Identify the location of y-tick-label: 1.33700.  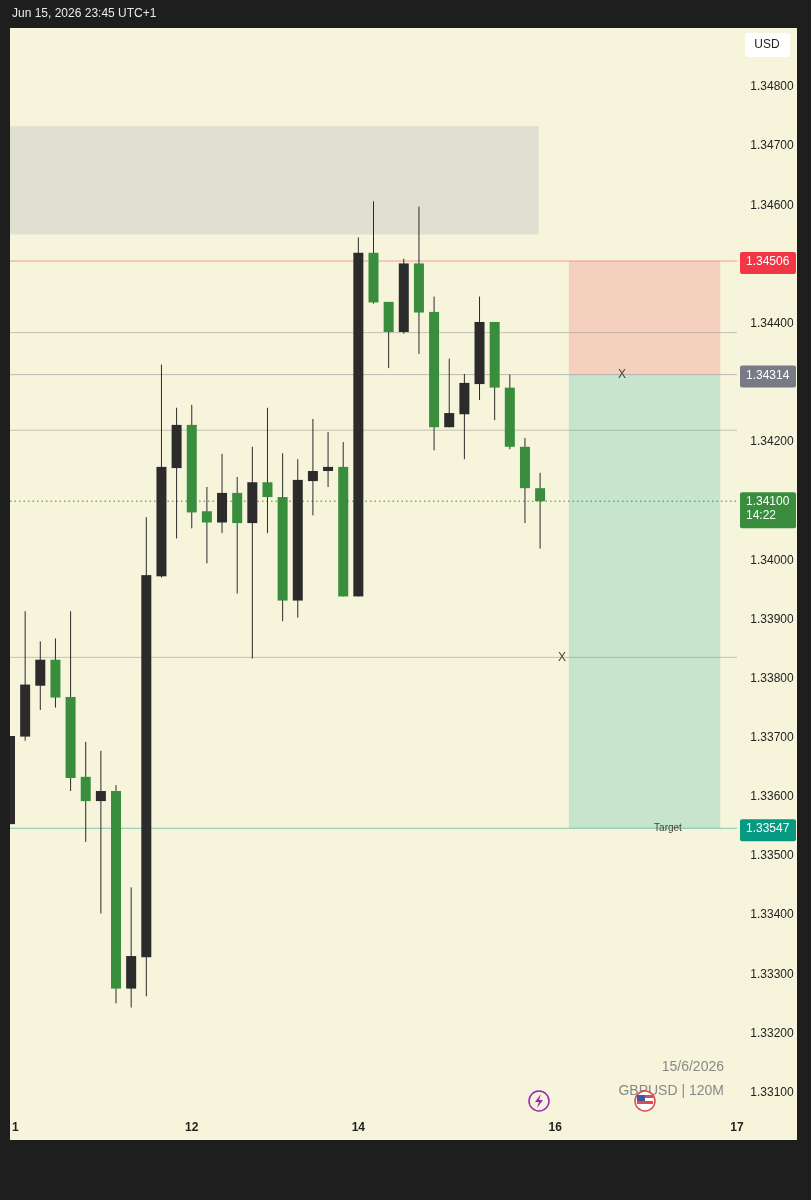
(772, 736).